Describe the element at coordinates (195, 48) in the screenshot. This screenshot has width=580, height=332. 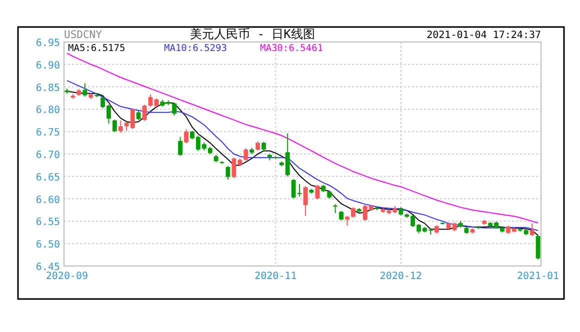
I see `text: MA10:6.5293` at that location.